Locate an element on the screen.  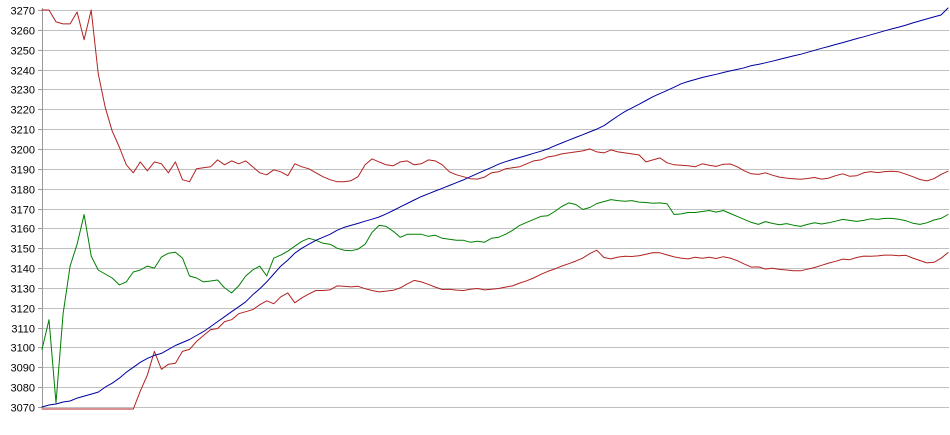
y-axis-label: 3150 is located at coordinates (23, 250).